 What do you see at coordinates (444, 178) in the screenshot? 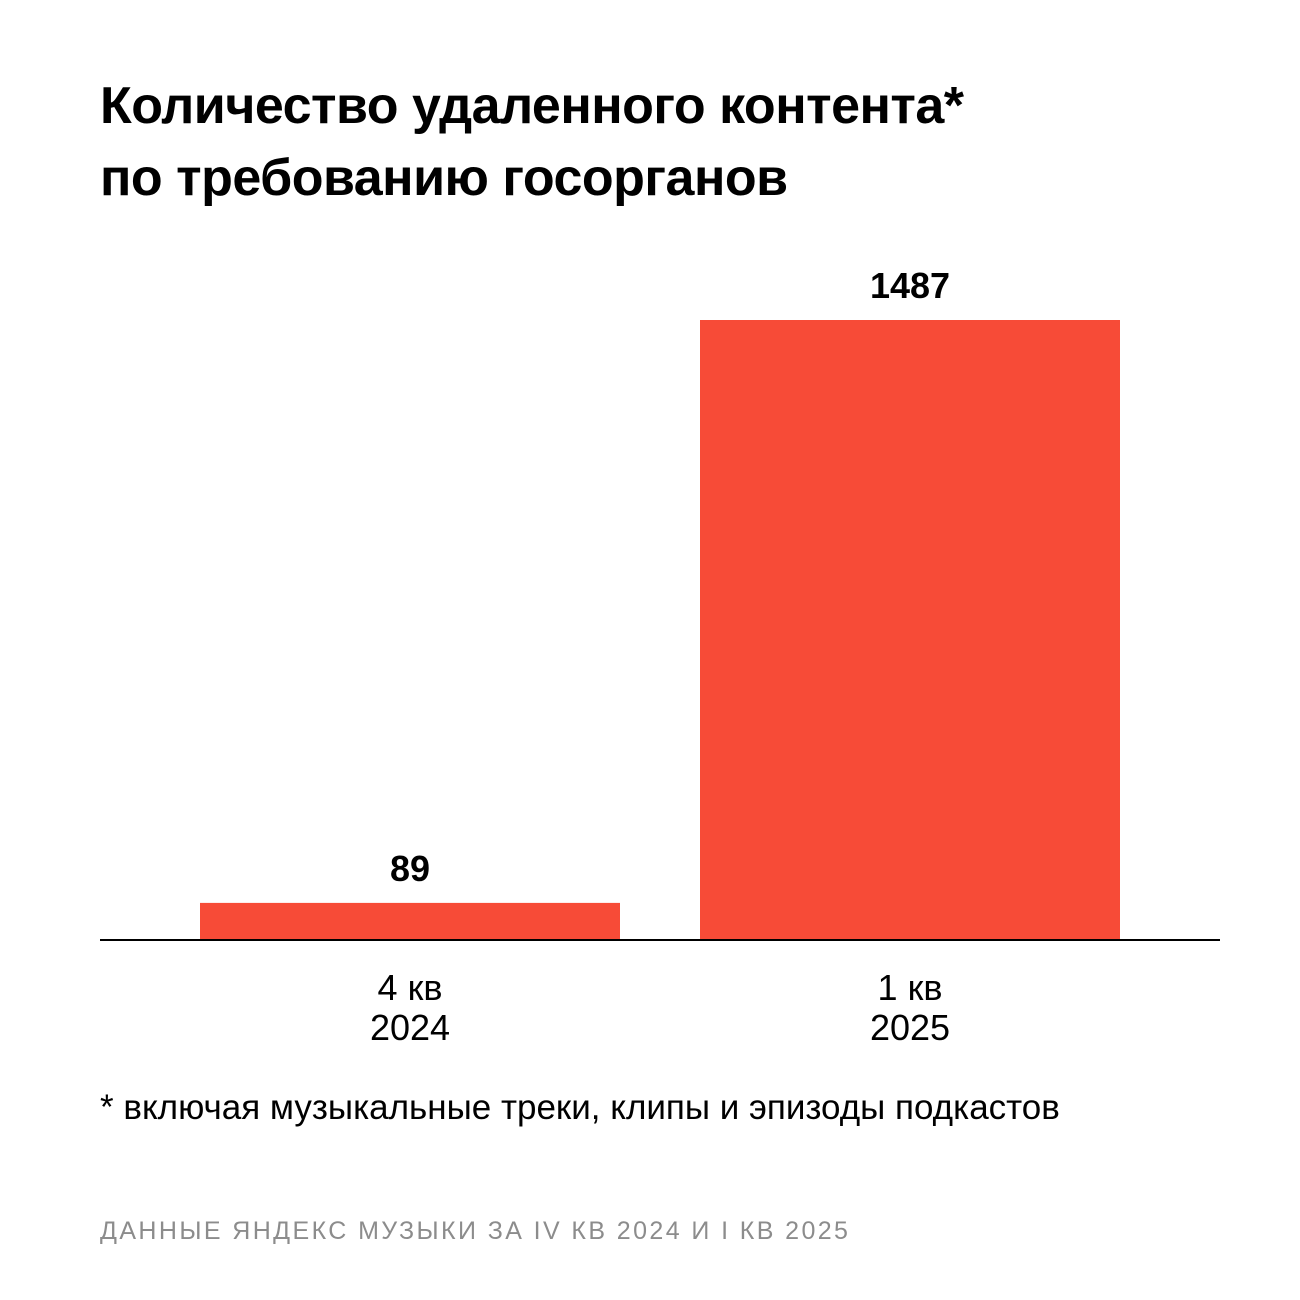
I see `chart-title-line-2: по требованию госорганов` at bounding box center [444, 178].